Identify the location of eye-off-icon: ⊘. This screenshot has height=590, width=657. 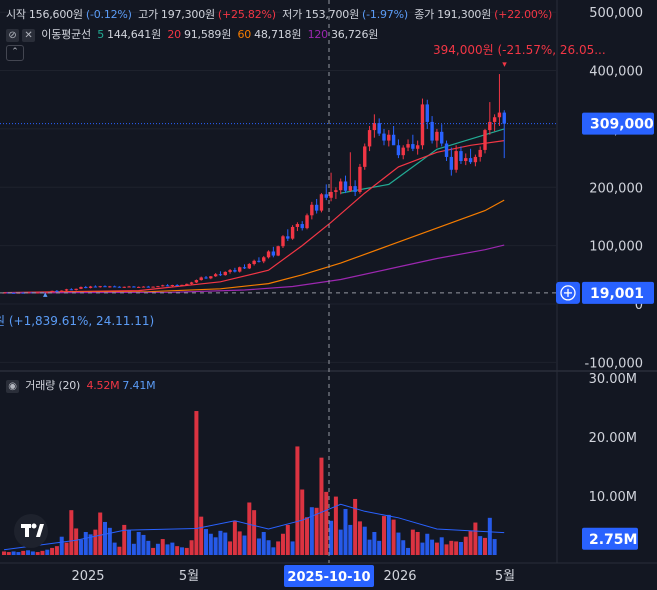
(12, 35).